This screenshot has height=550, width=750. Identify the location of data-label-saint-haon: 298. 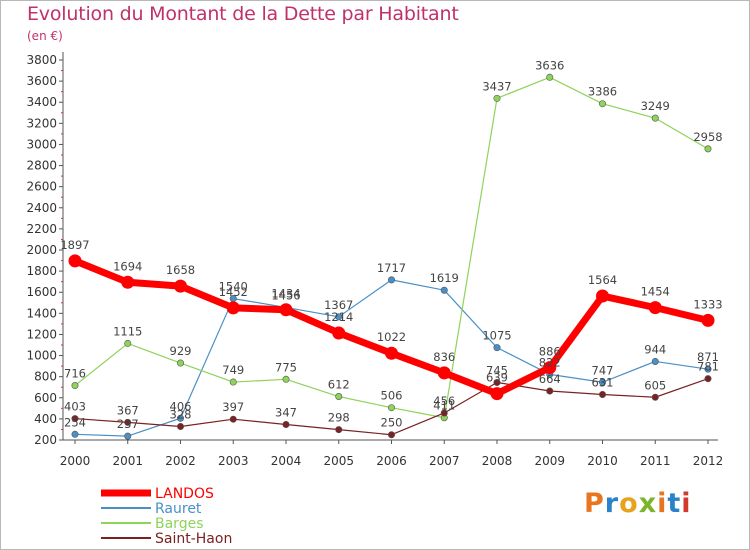
(339, 418).